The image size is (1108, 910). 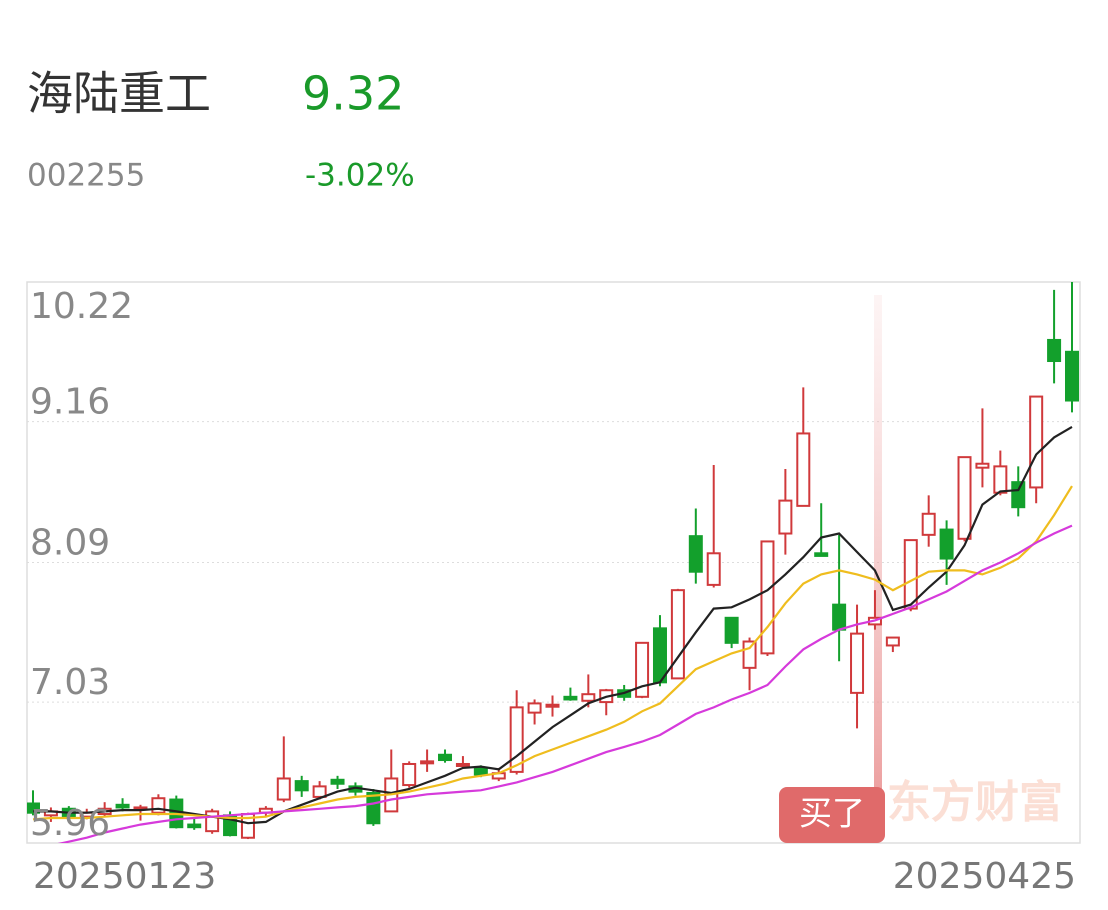 What do you see at coordinates (119, 94) in the screenshot?
I see `stock-name: 海陆重工` at bounding box center [119, 94].